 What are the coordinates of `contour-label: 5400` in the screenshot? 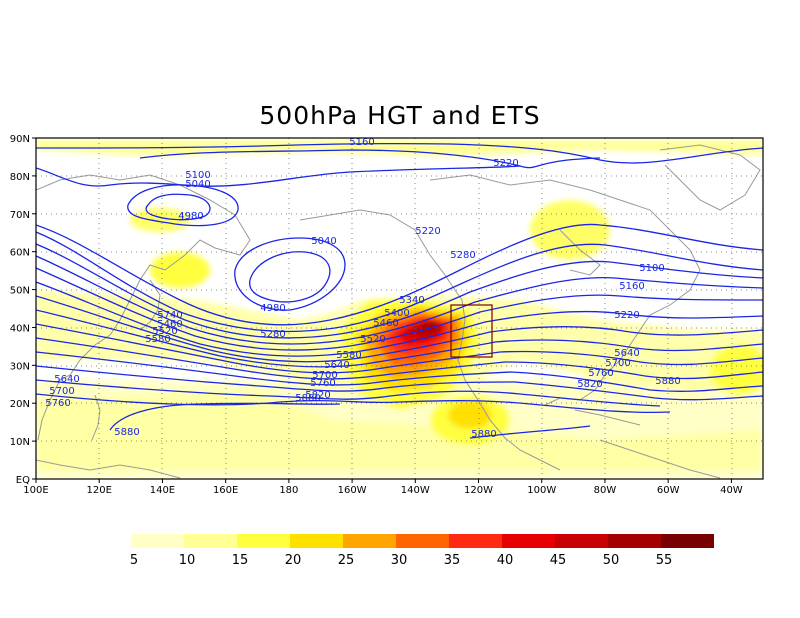 It's located at (396, 313).